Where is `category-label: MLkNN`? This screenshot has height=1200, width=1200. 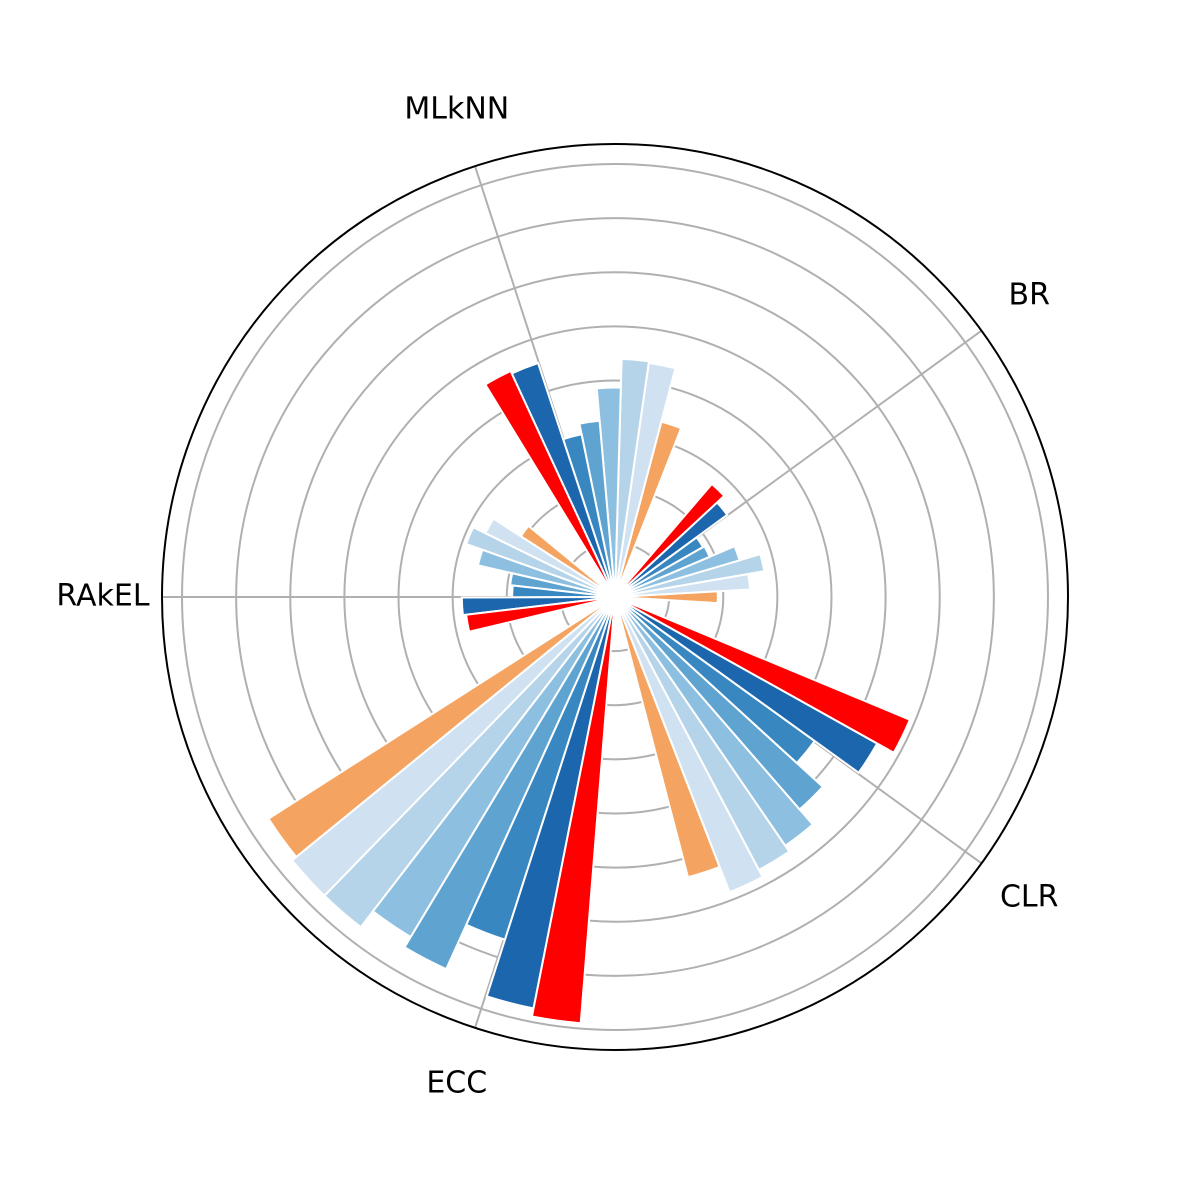 category-label: MLkNN is located at coordinates (456, 109).